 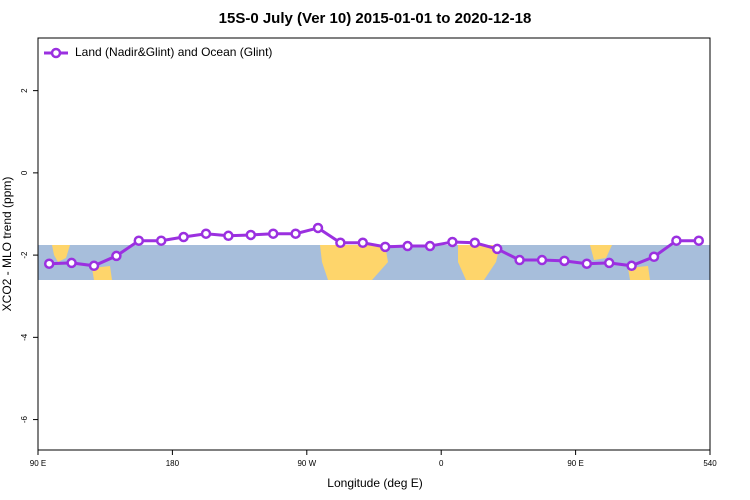 What do you see at coordinates (710, 463) in the screenshot?
I see `x-tick-label: 540` at bounding box center [710, 463].